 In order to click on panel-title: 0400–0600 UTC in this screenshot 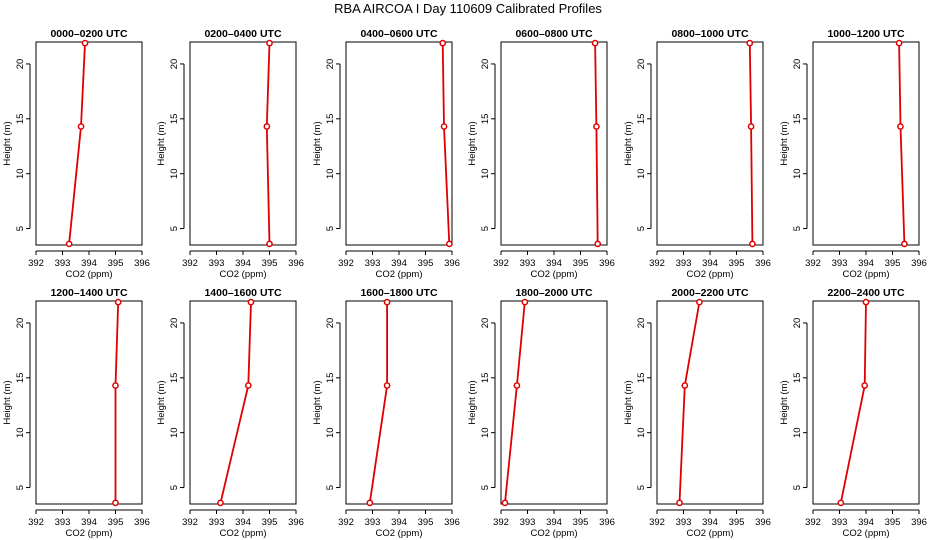, I will do `click(398, 34)`.